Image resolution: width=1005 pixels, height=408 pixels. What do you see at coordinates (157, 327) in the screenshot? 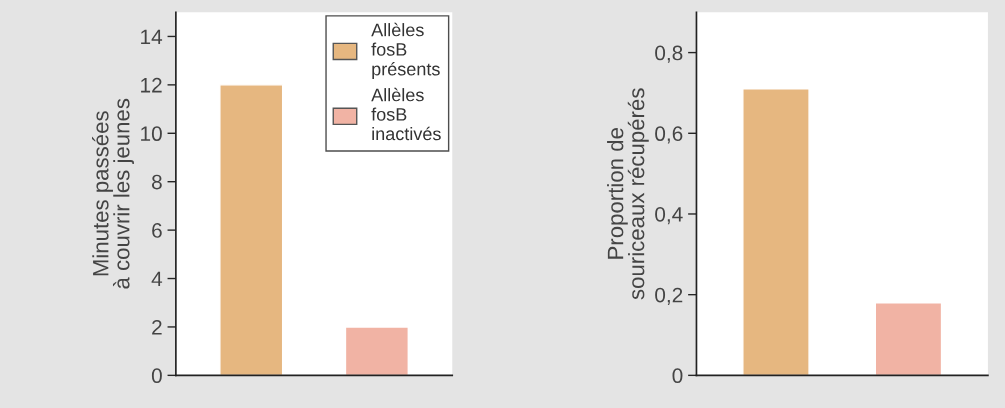
I see `y-tick-label: 2` at bounding box center [157, 327].